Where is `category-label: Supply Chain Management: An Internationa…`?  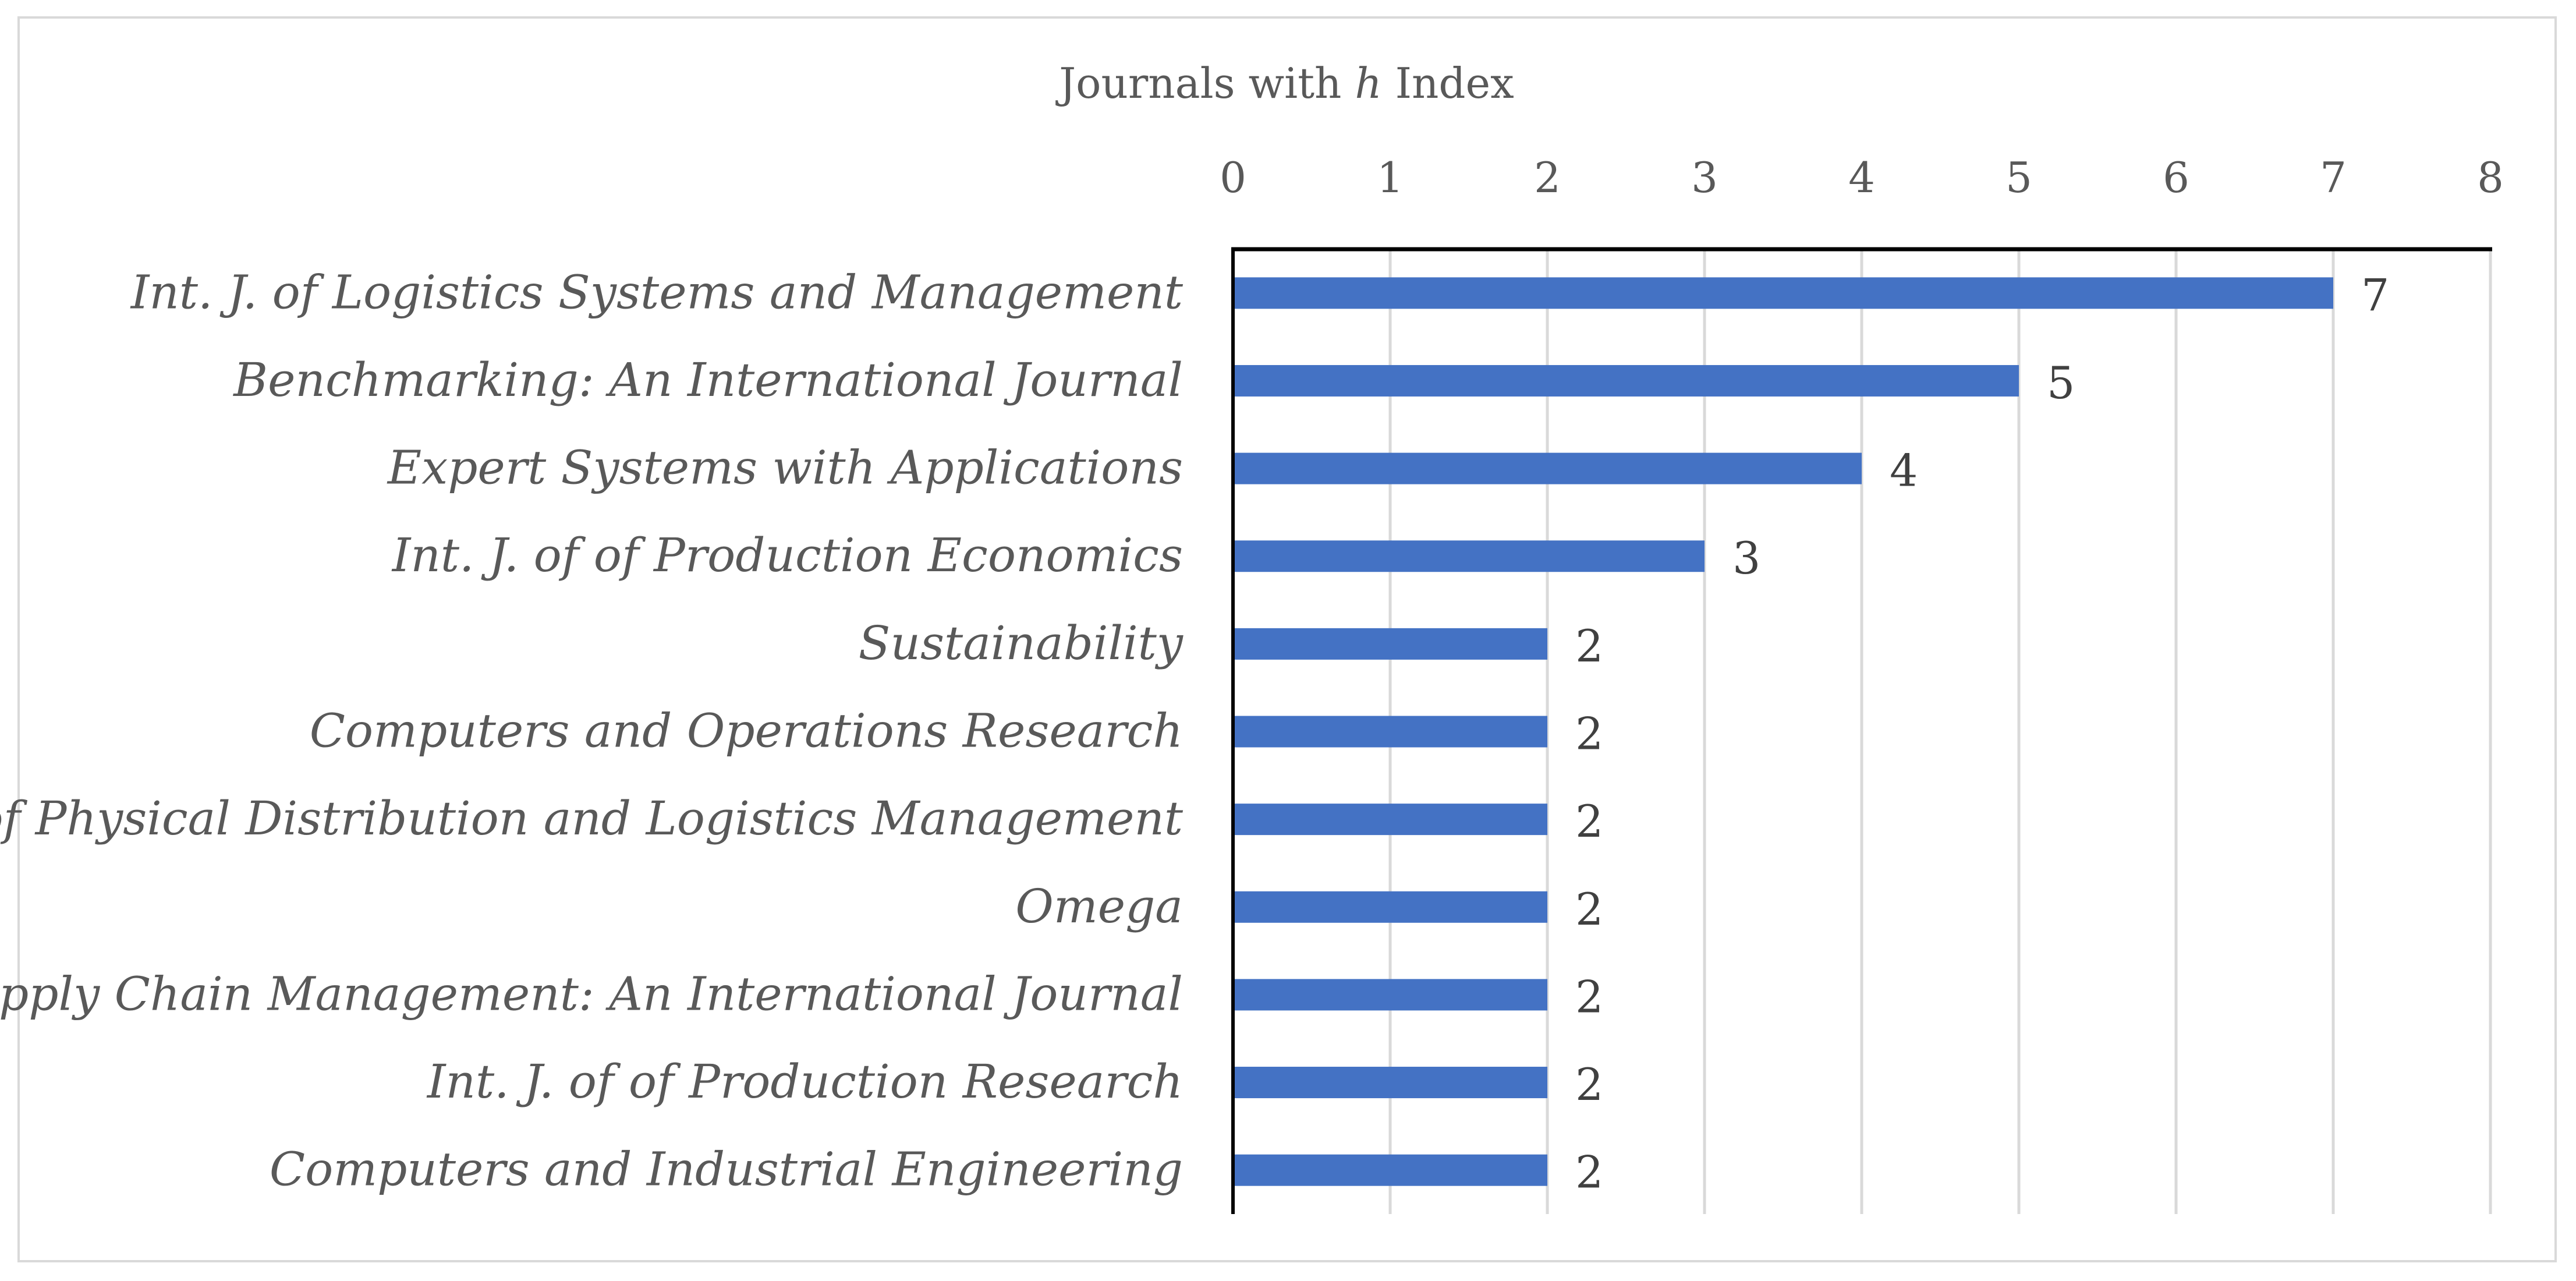 category-label: Supply Chain Management: An Internationa… is located at coordinates (591, 994).